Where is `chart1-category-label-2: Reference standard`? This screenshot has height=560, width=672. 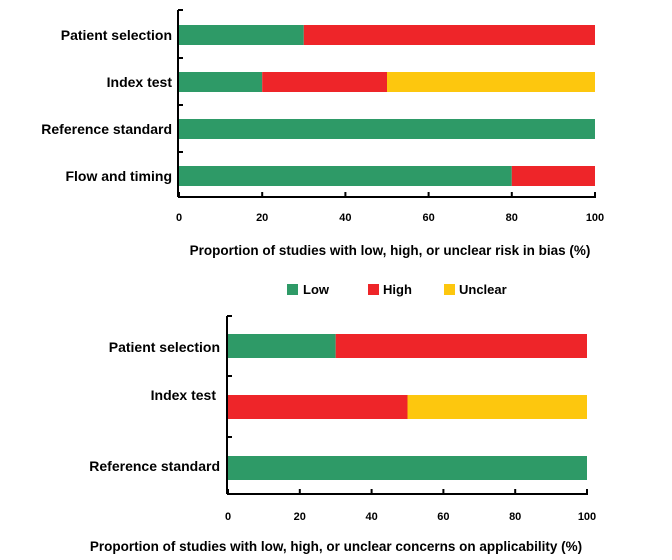 chart1-category-label-2: Reference standard is located at coordinates (106, 129).